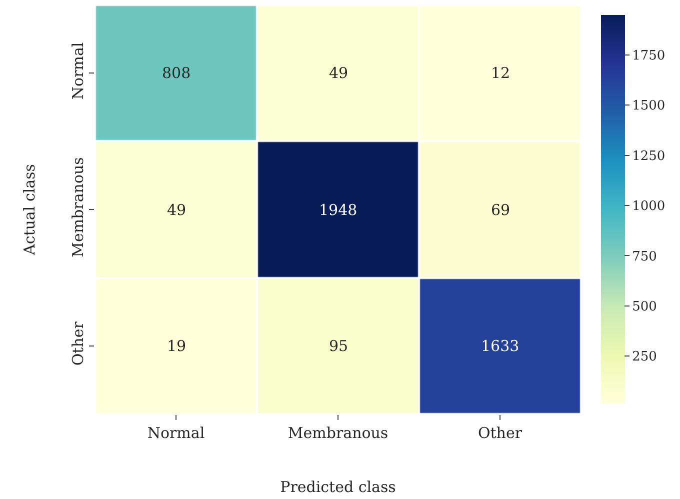 The height and width of the screenshot is (499, 680). What do you see at coordinates (649, 56) in the screenshot?
I see `color-bar-label: 1750` at bounding box center [649, 56].